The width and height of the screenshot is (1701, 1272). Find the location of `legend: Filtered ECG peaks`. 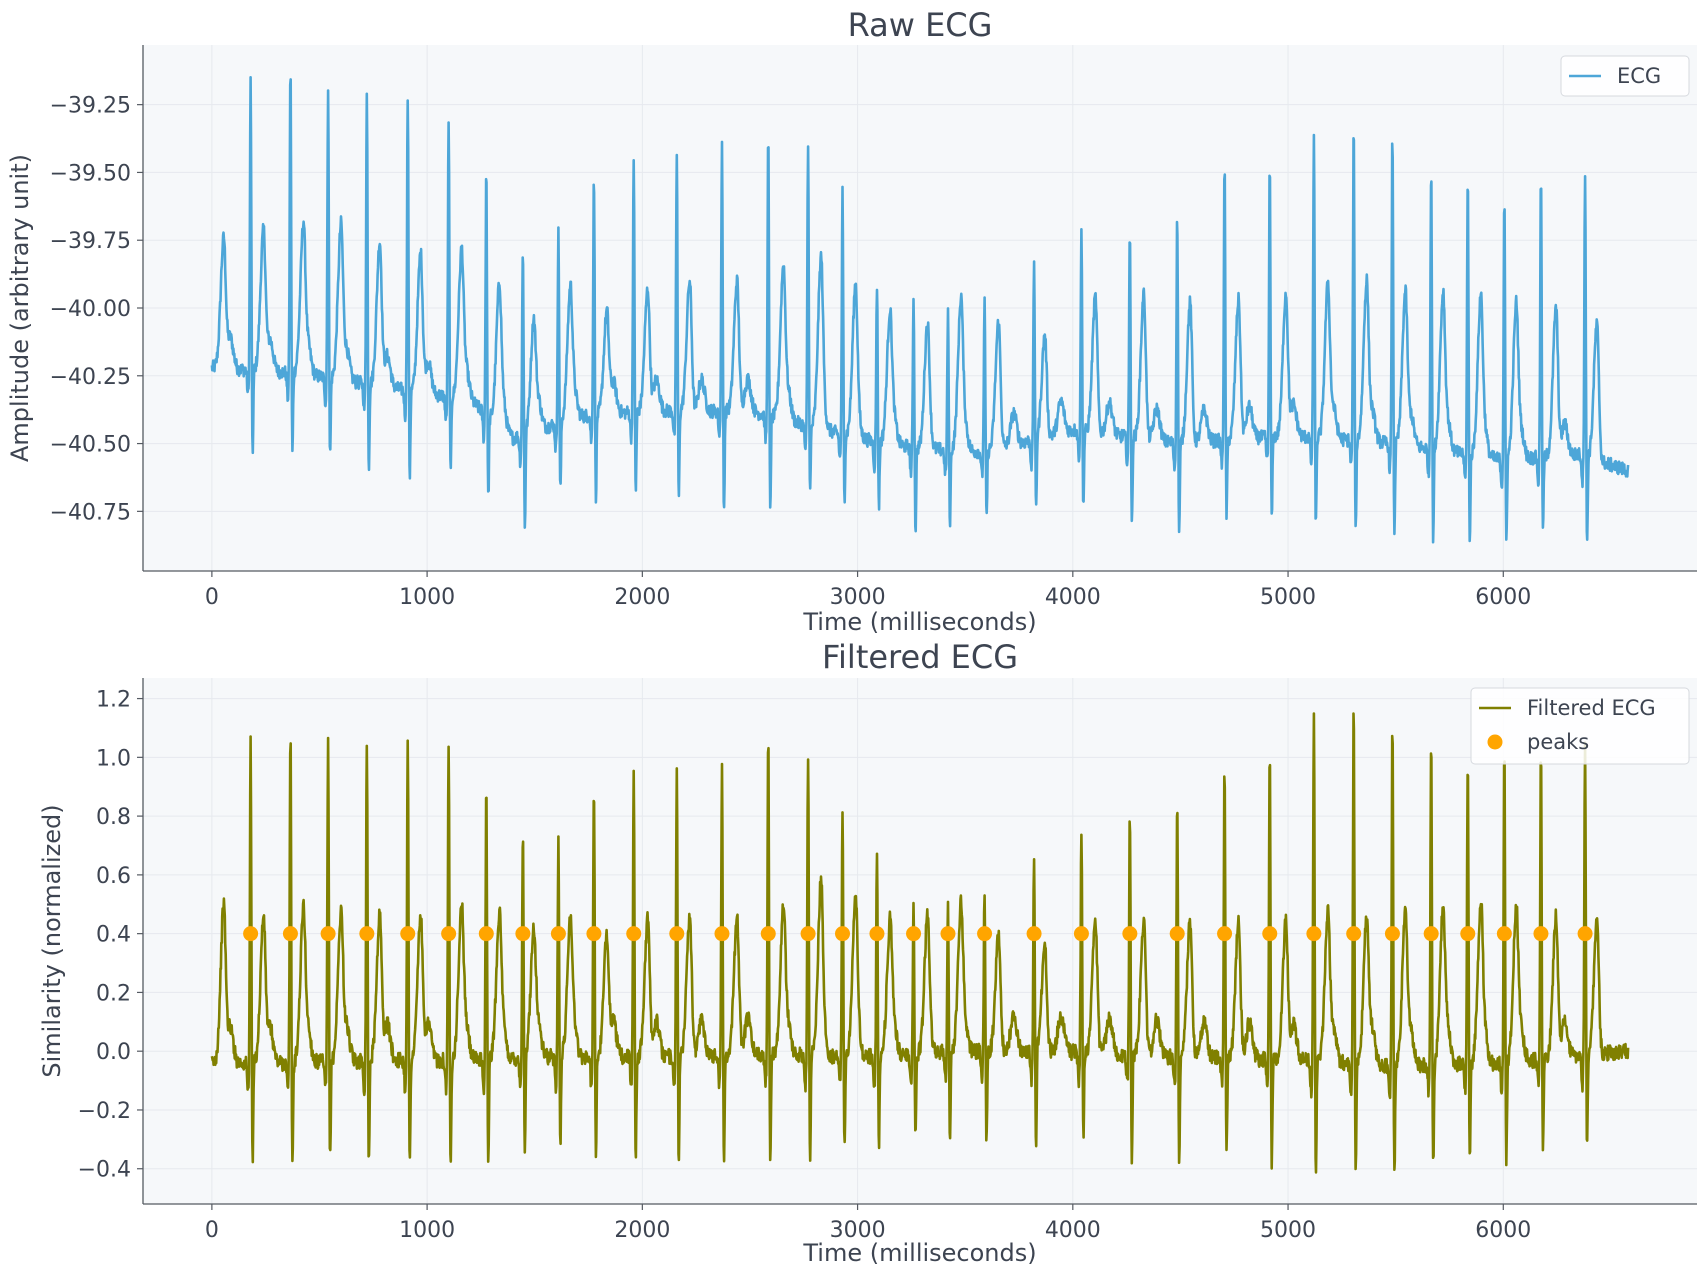

legend: Filtered ECG peaks is located at coordinates (1580, 726).